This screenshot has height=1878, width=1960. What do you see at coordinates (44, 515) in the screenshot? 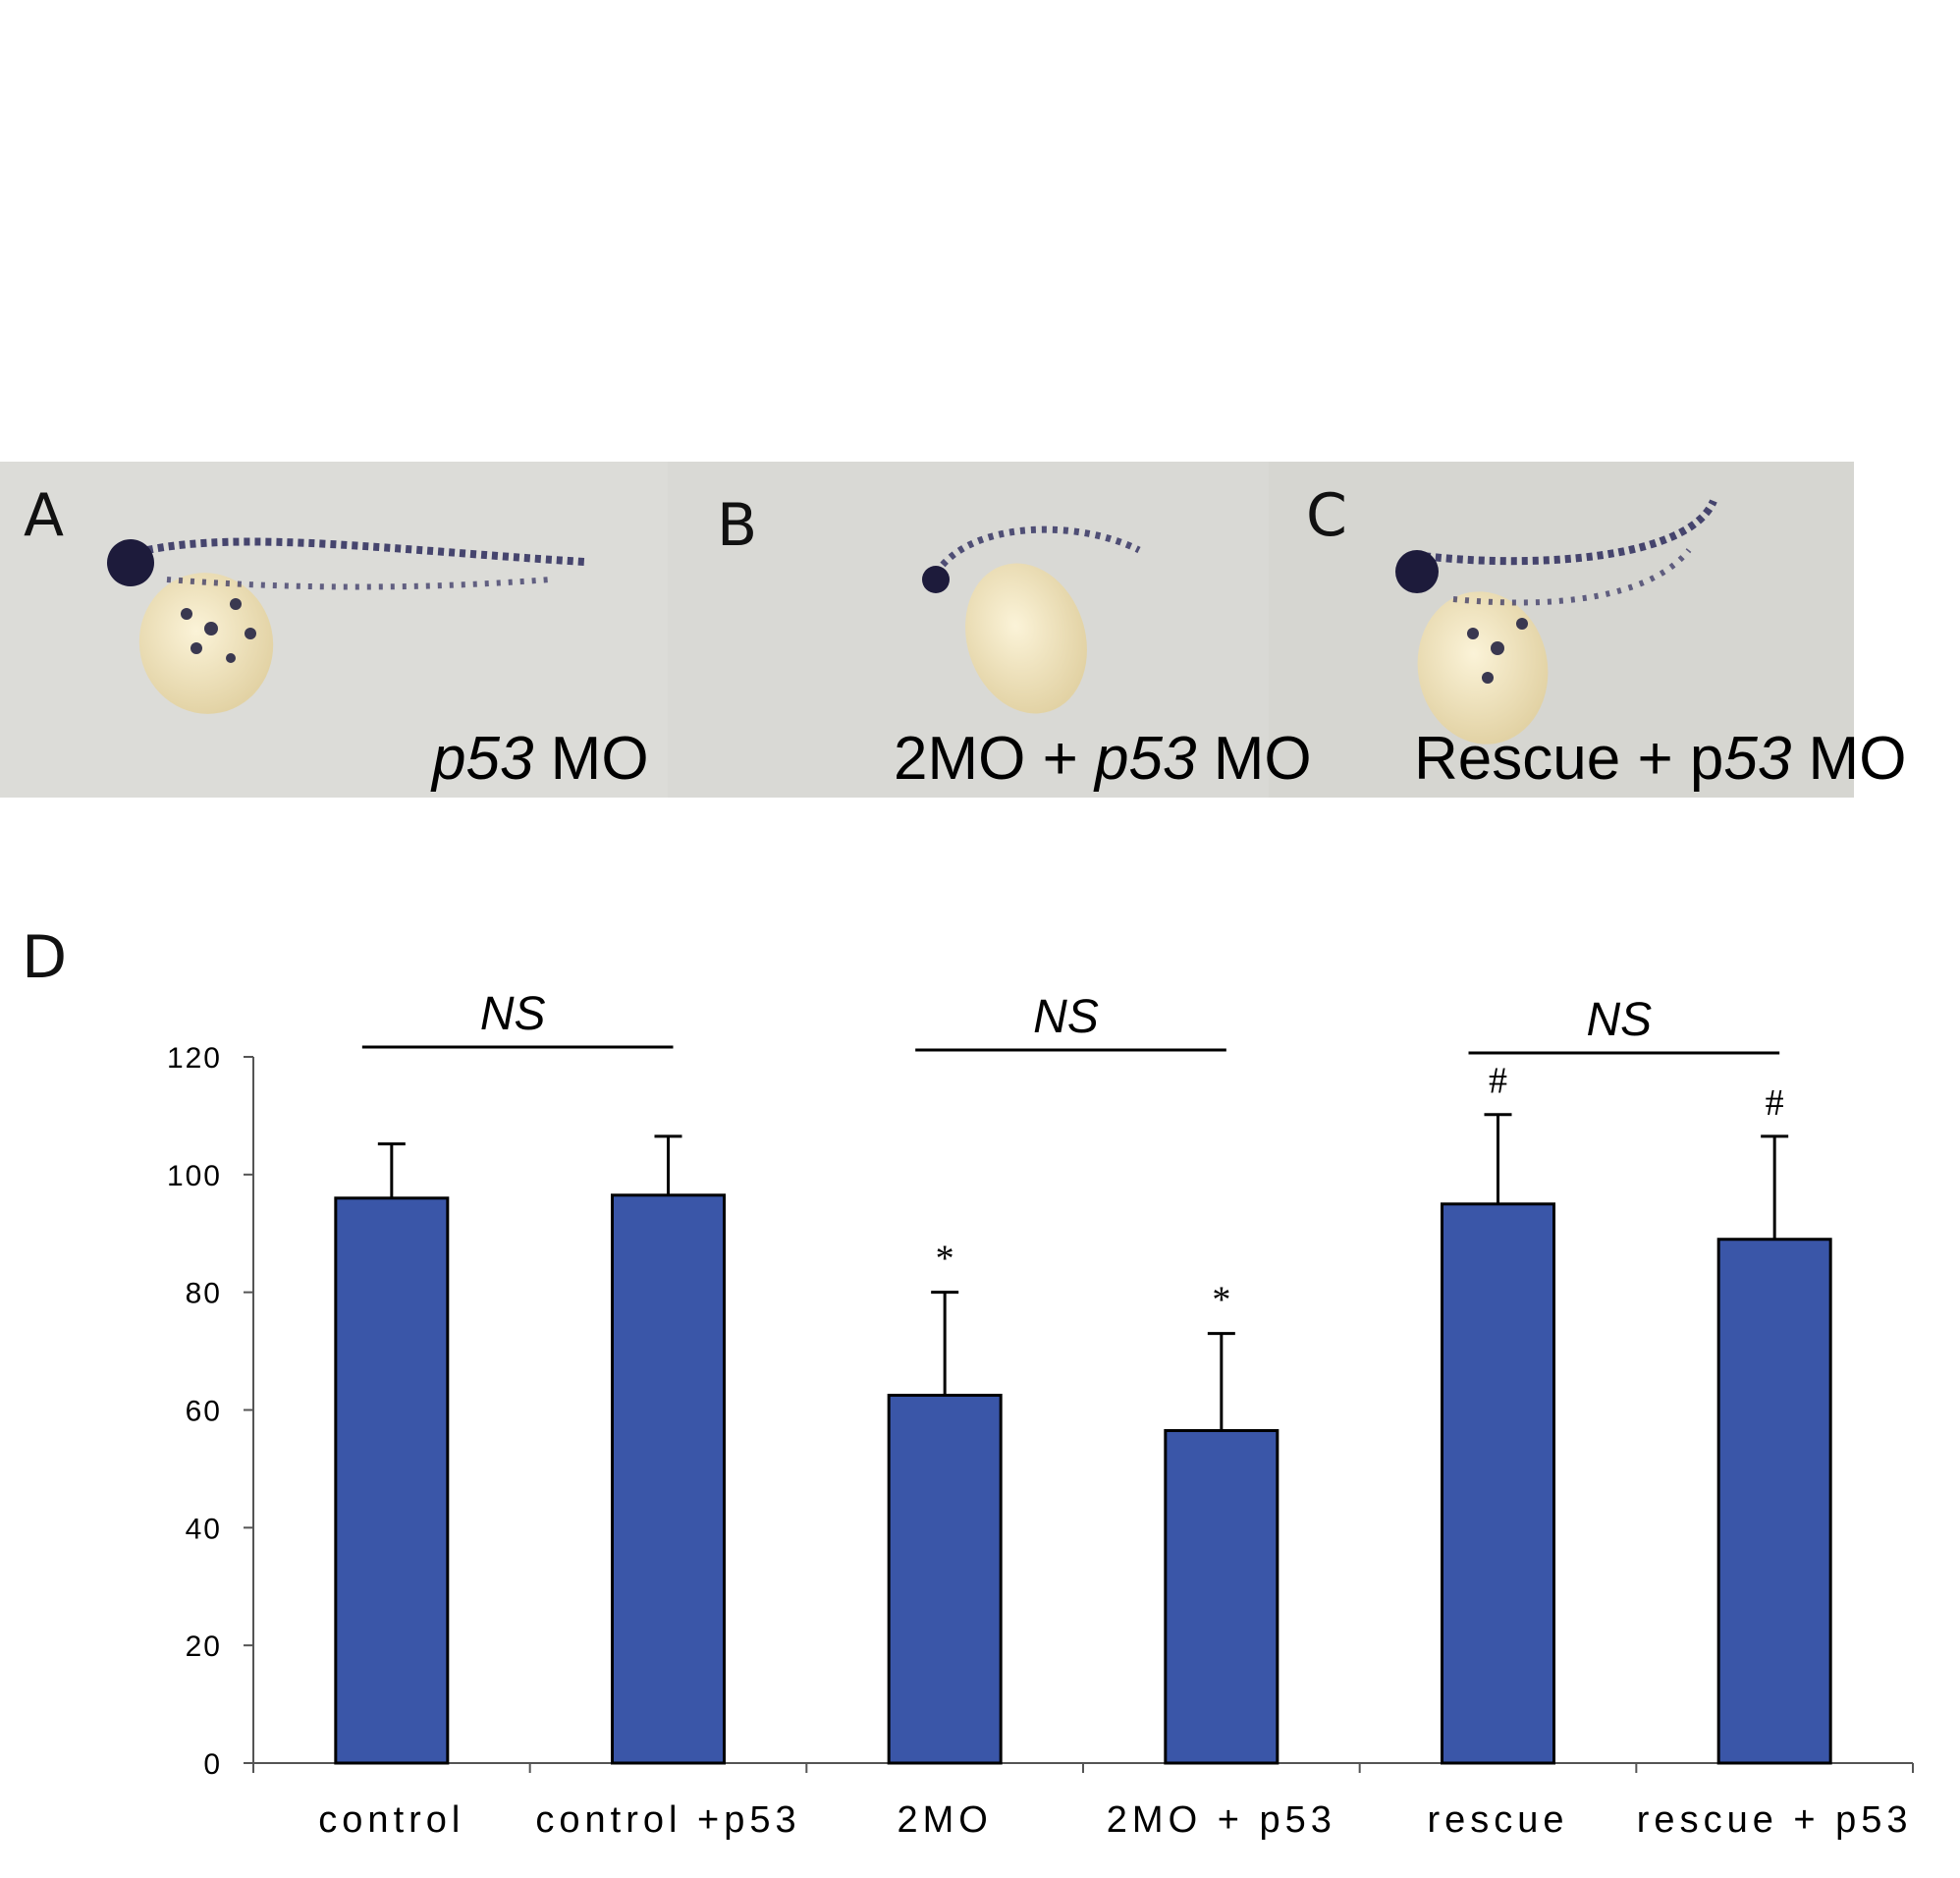
I see `panel-a-letter: A` at bounding box center [44, 515].